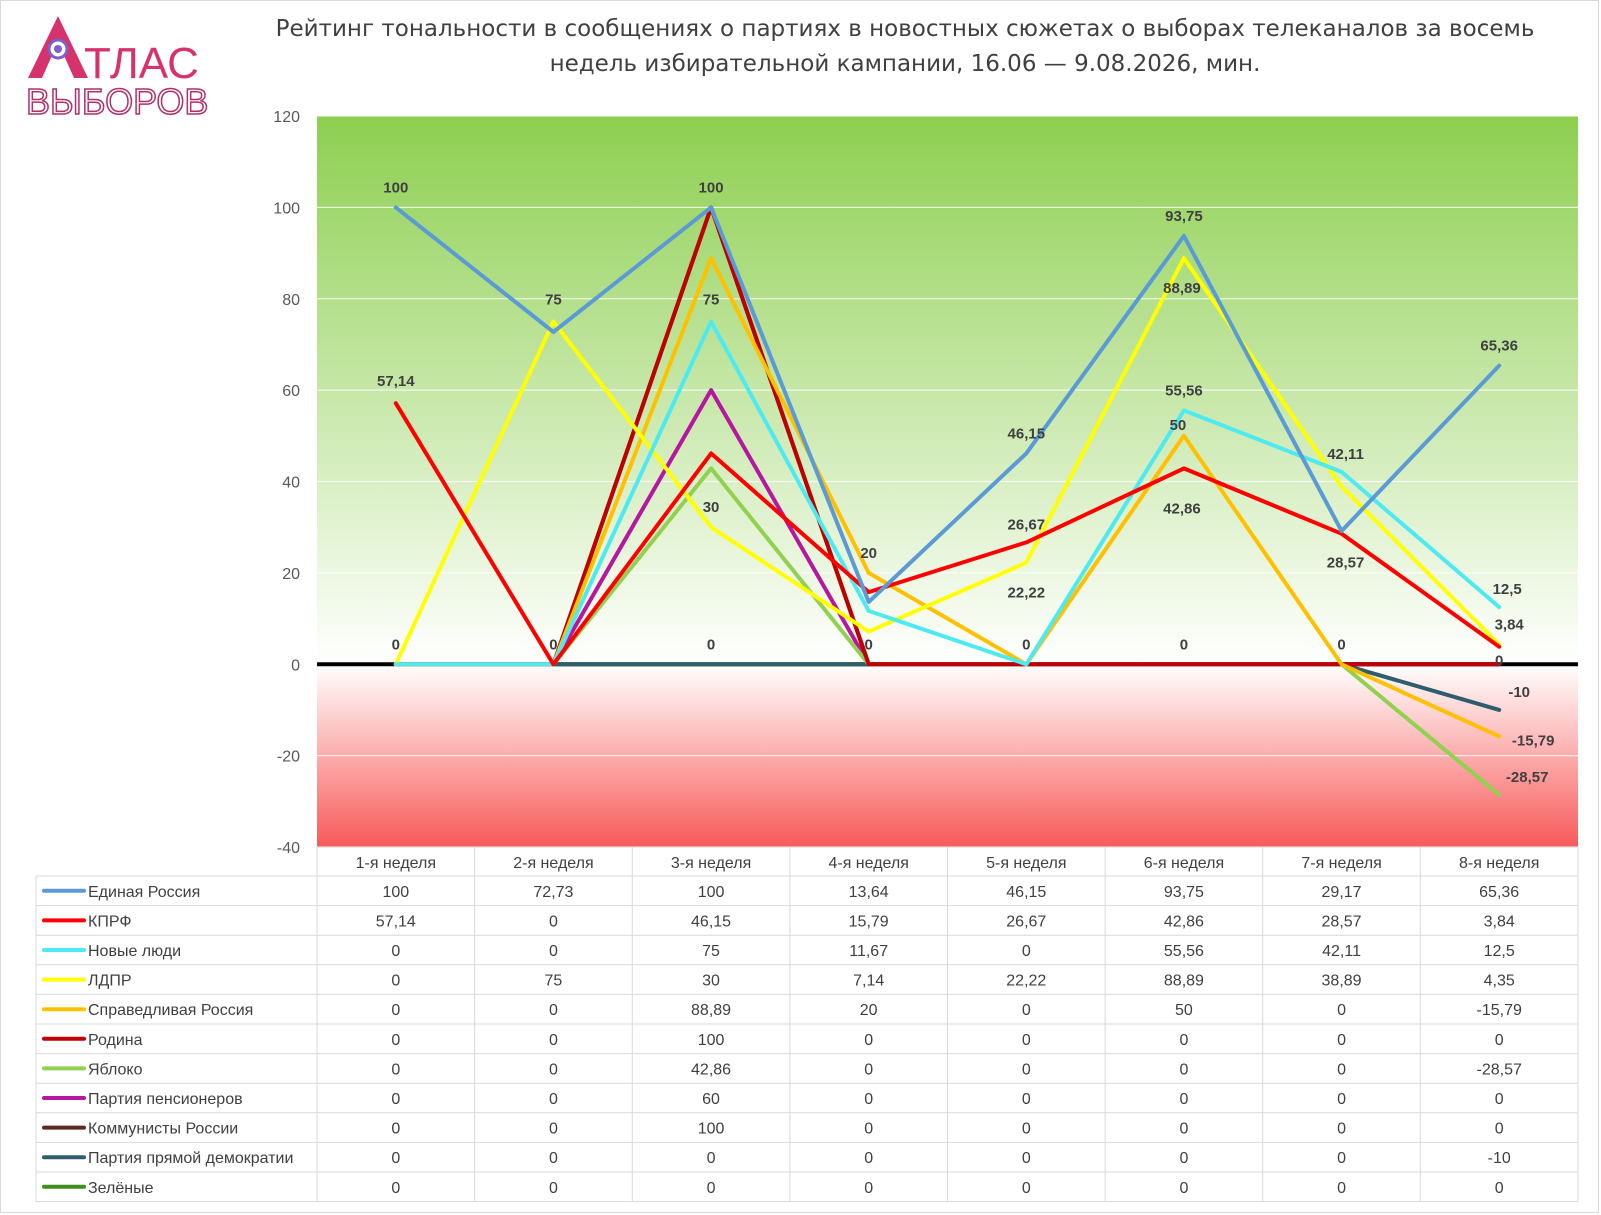 The height and width of the screenshot is (1215, 1601). Describe the element at coordinates (1533, 740) in the screenshot. I see `data-label: -15,79` at that location.